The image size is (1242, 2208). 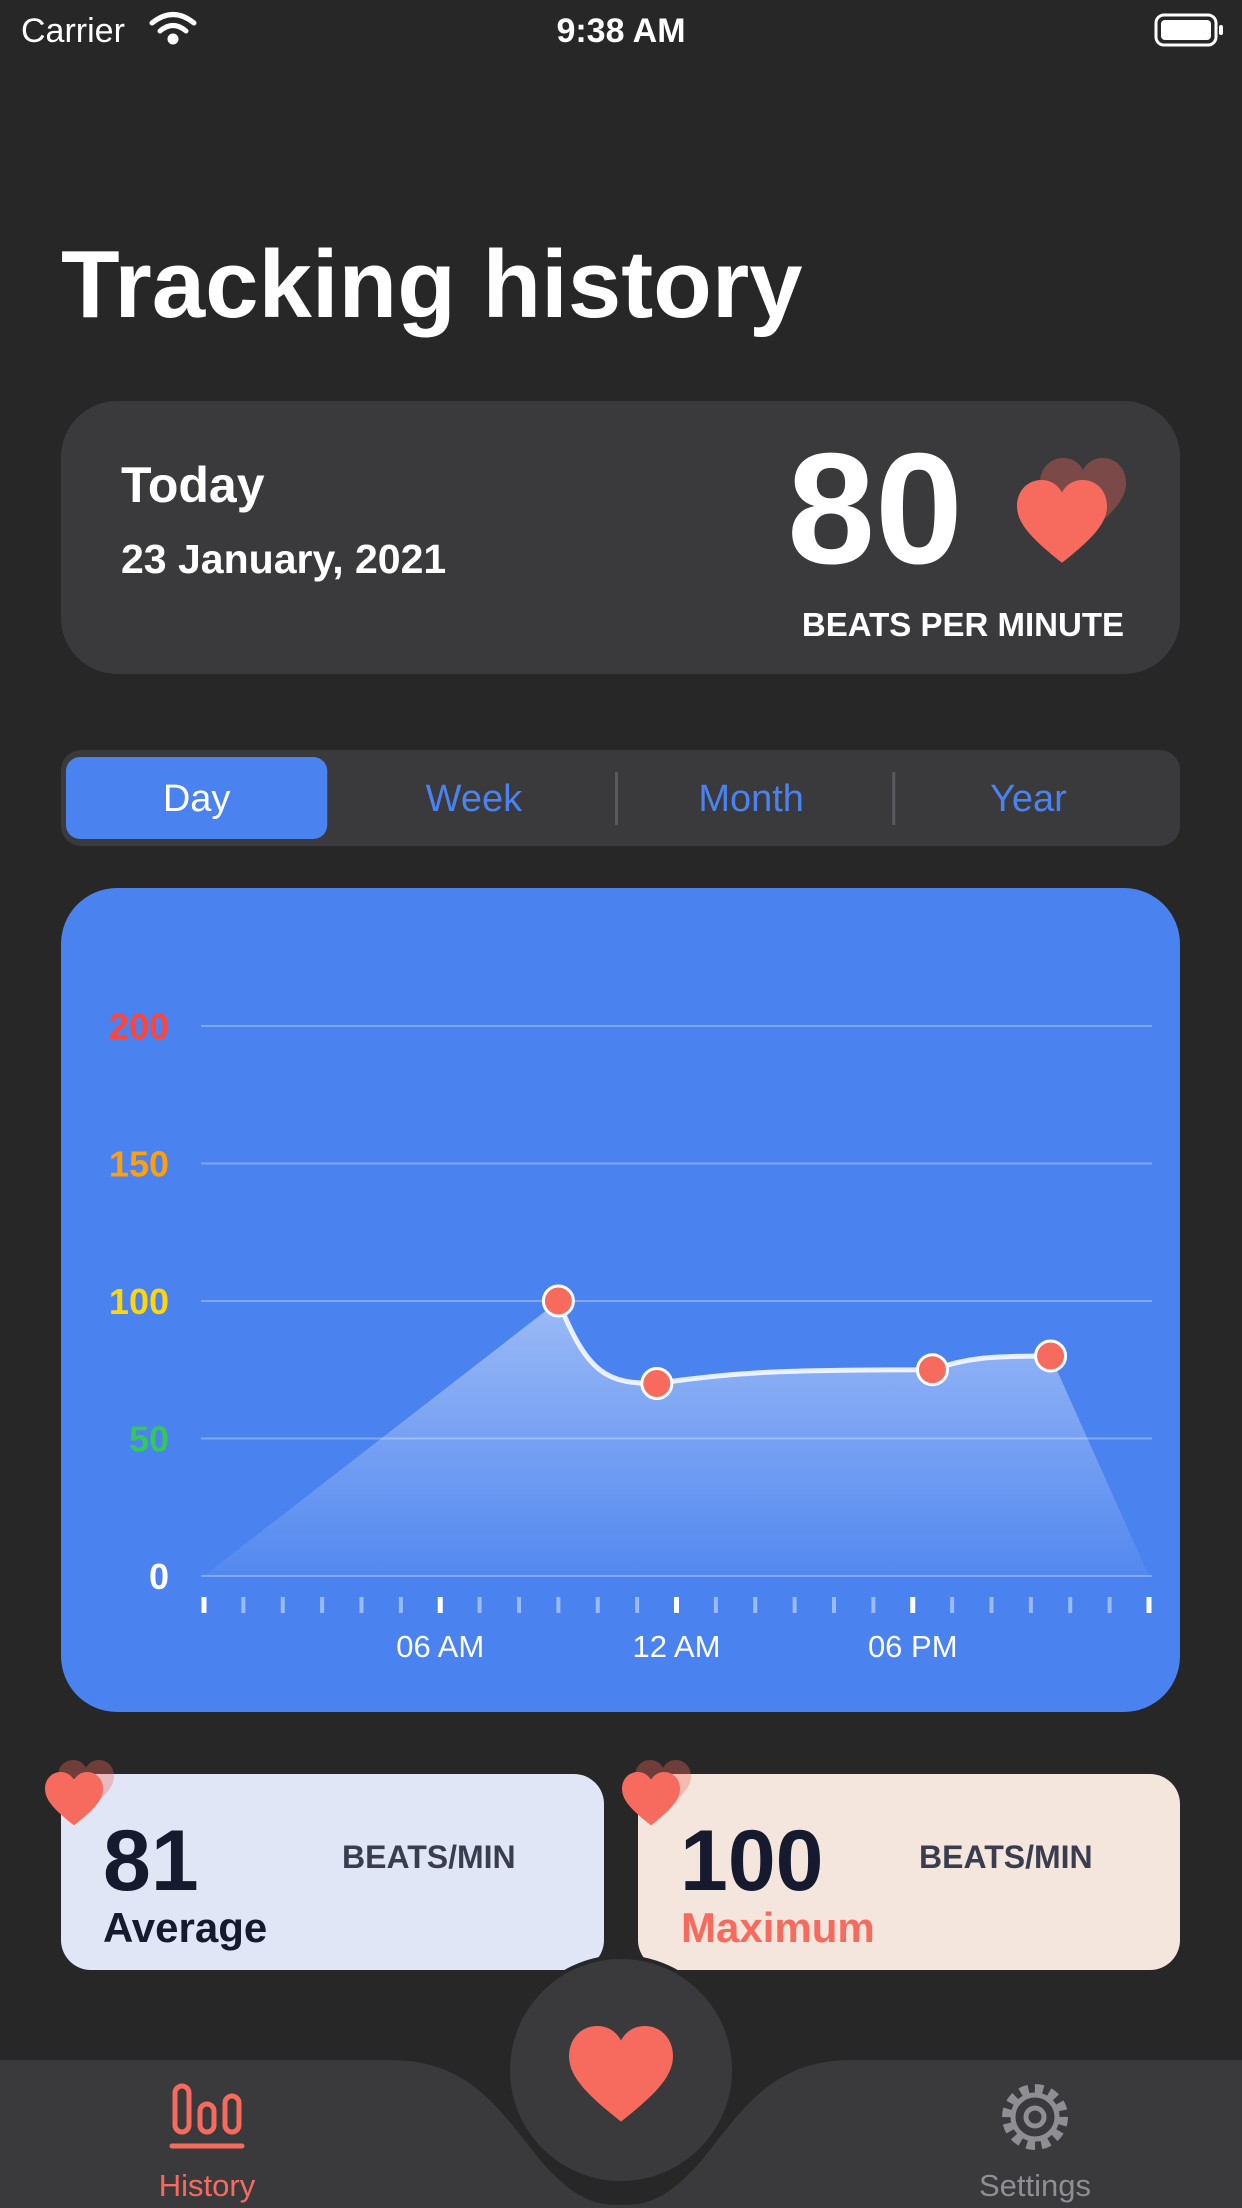 What do you see at coordinates (620, 537) in the screenshot?
I see `today-card` at bounding box center [620, 537].